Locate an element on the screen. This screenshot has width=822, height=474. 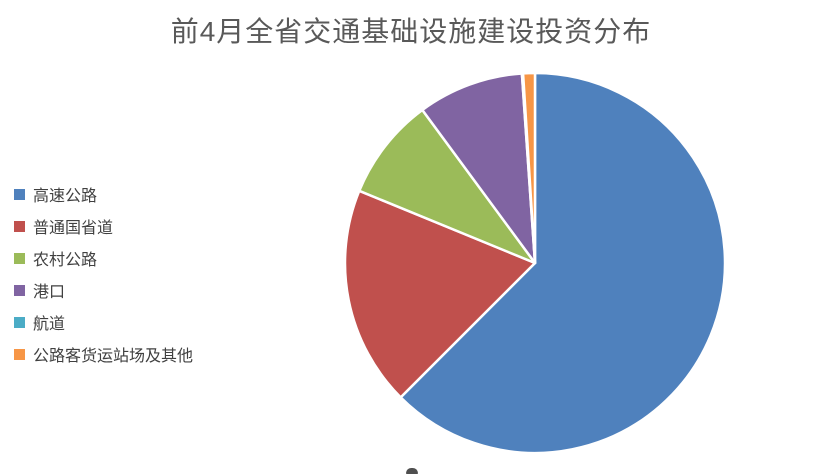
chart-title: 前4月全省交通基础设施建设投资分布 is located at coordinates (411, 31).